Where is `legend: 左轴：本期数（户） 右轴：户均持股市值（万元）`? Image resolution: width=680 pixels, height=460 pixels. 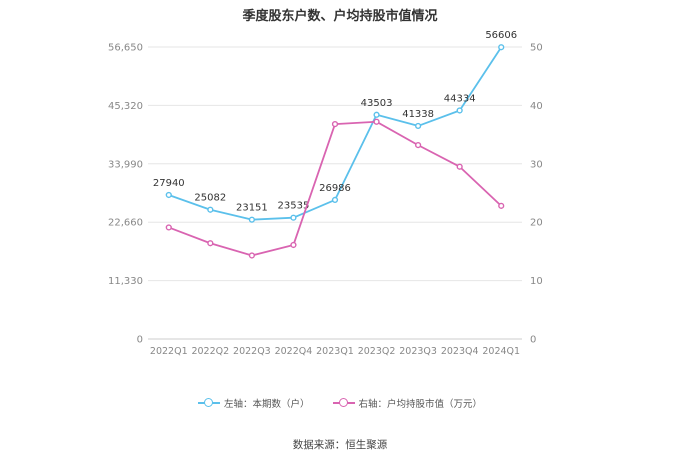 legend: 左轴：本期数（户） 右轴：户均持股市值（万元） is located at coordinates (340, 403).